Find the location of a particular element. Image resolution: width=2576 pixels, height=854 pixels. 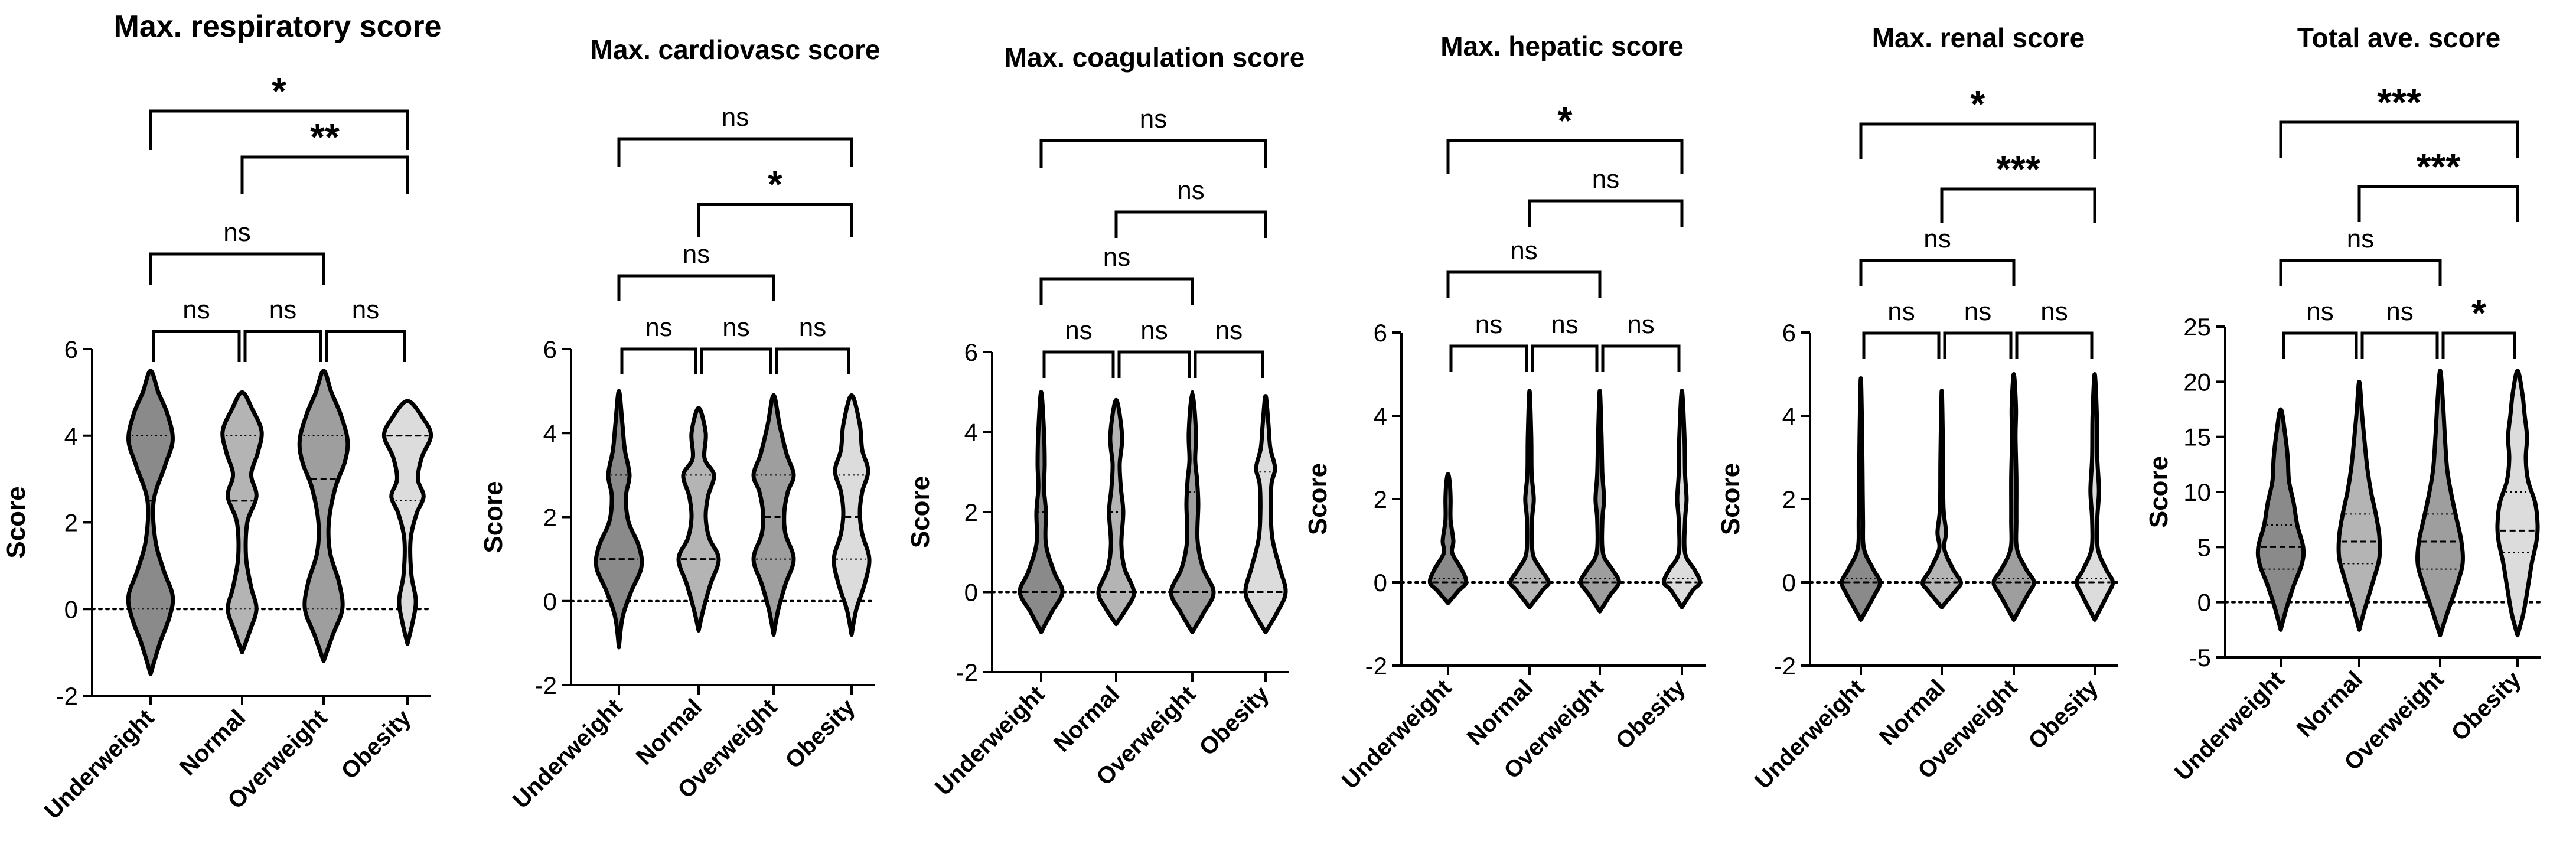

y-tick-label: 20 is located at coordinates (2197, 382).